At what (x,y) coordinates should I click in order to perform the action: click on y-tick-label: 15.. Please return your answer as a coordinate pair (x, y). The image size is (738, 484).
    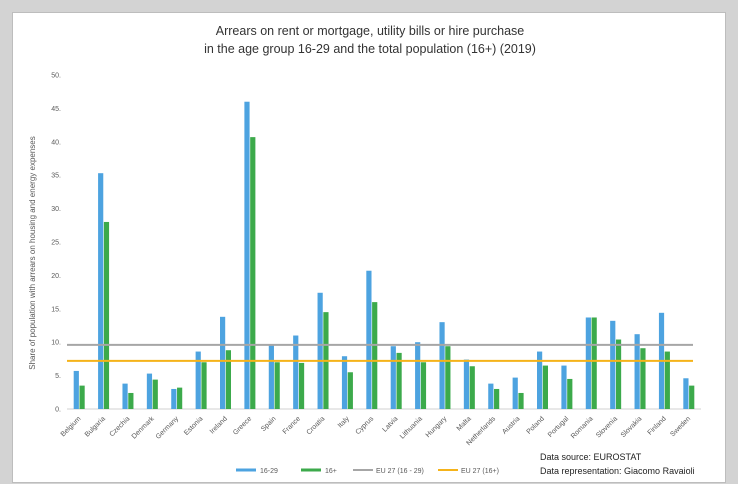
    Looking at the image, I should click on (56, 309).